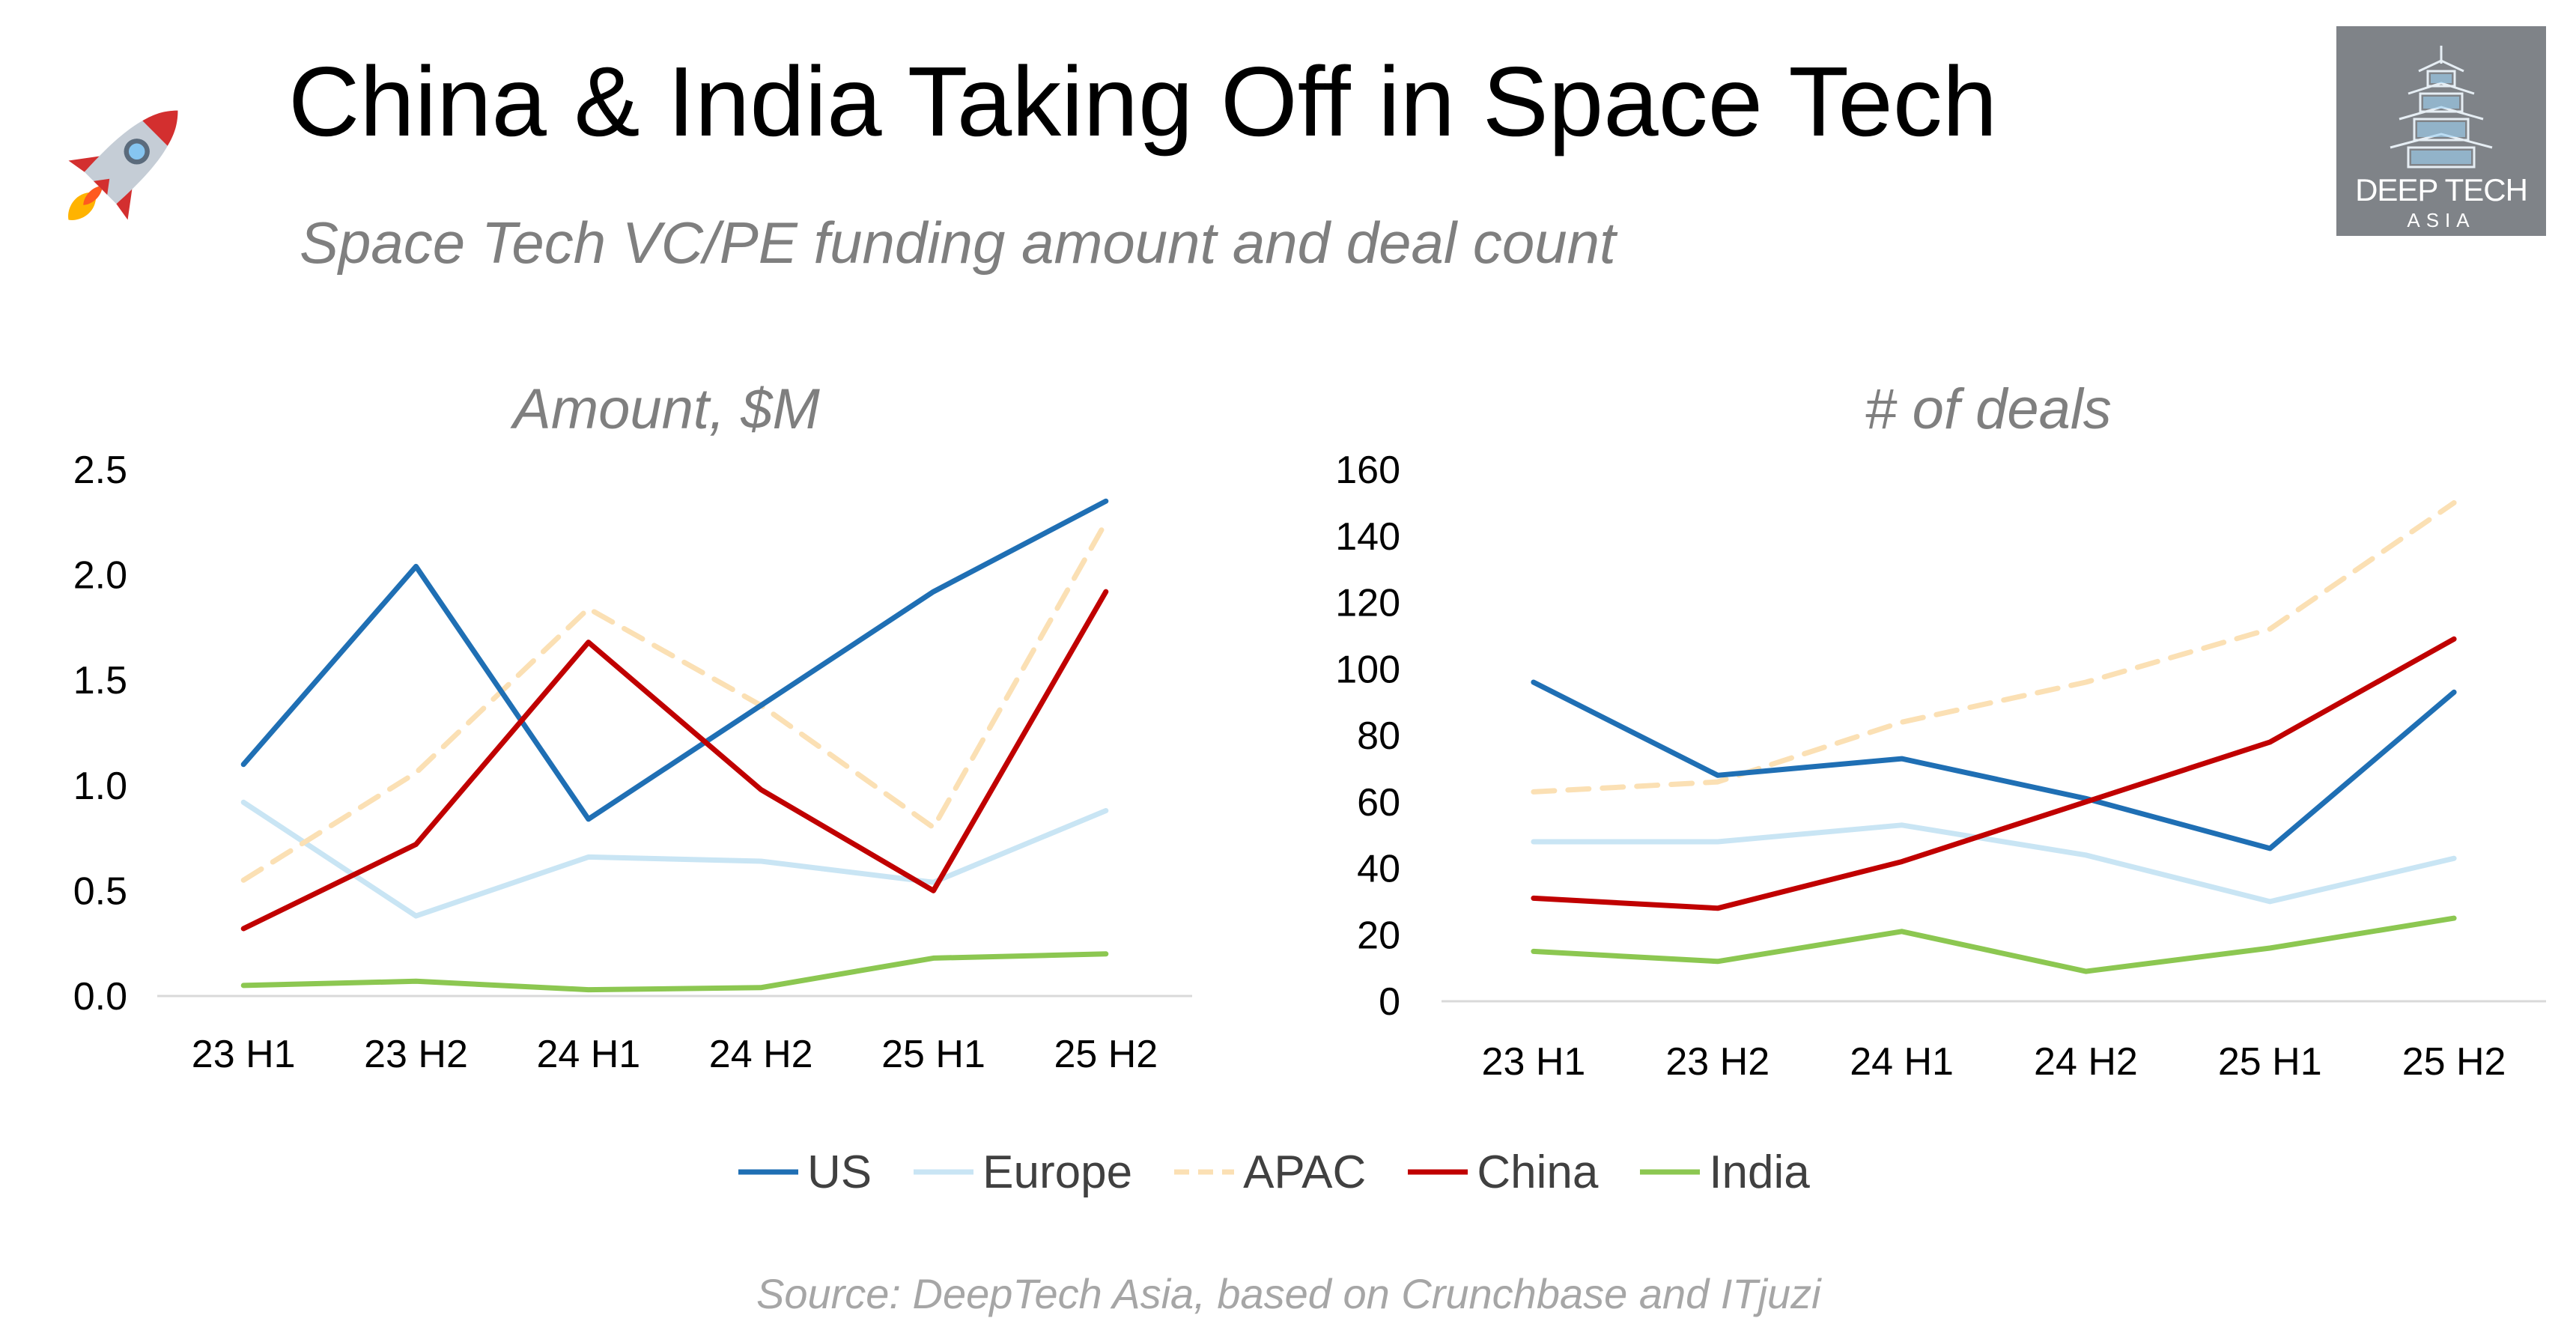 The width and height of the screenshot is (2576, 1336). What do you see at coordinates (1538, 1172) in the screenshot?
I see `legend-label: China` at bounding box center [1538, 1172].